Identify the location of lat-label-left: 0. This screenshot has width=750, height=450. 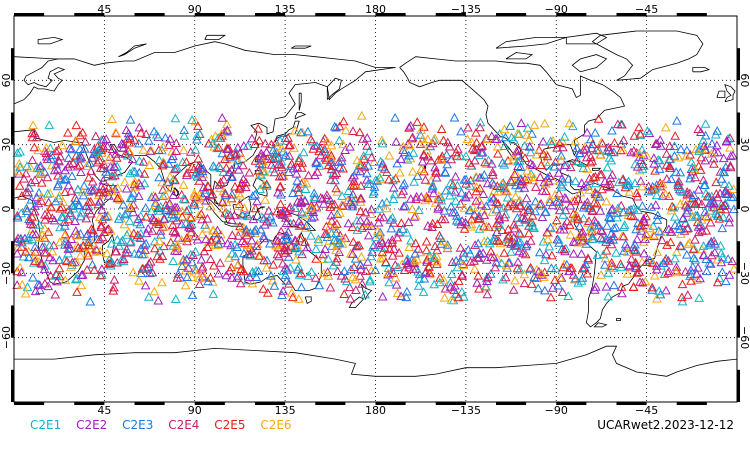
(6, 209).